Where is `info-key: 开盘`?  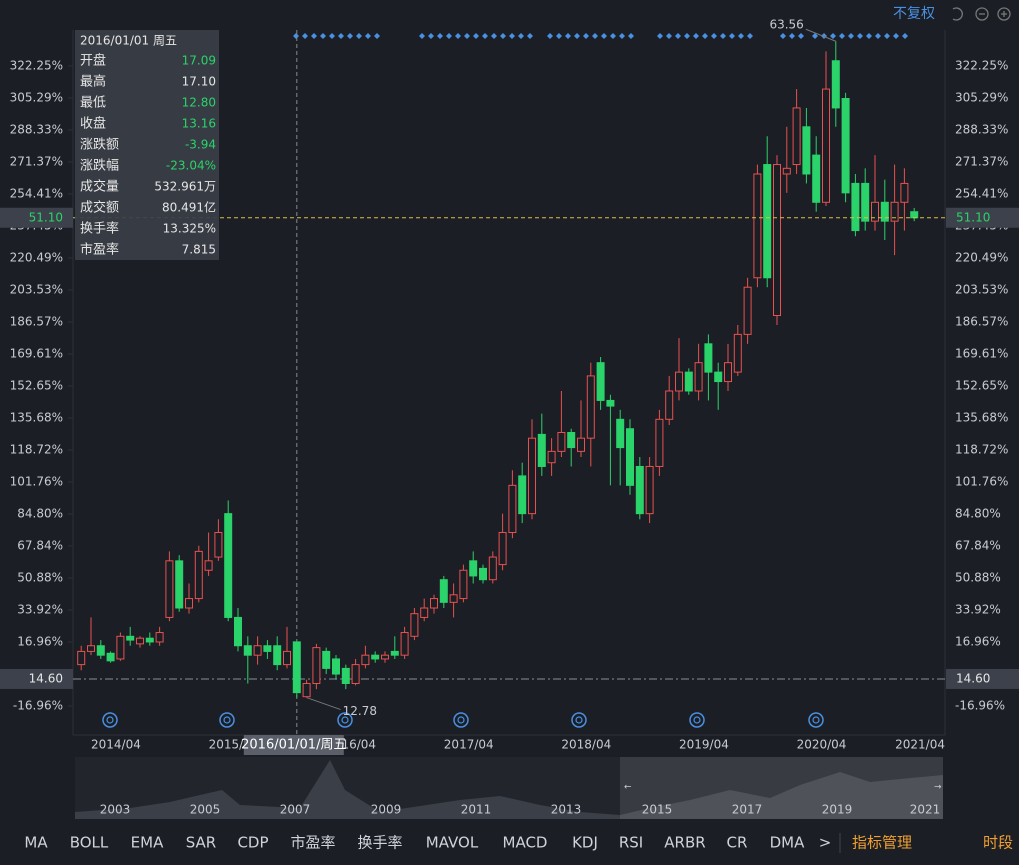 info-key: 开盘 is located at coordinates (93, 61).